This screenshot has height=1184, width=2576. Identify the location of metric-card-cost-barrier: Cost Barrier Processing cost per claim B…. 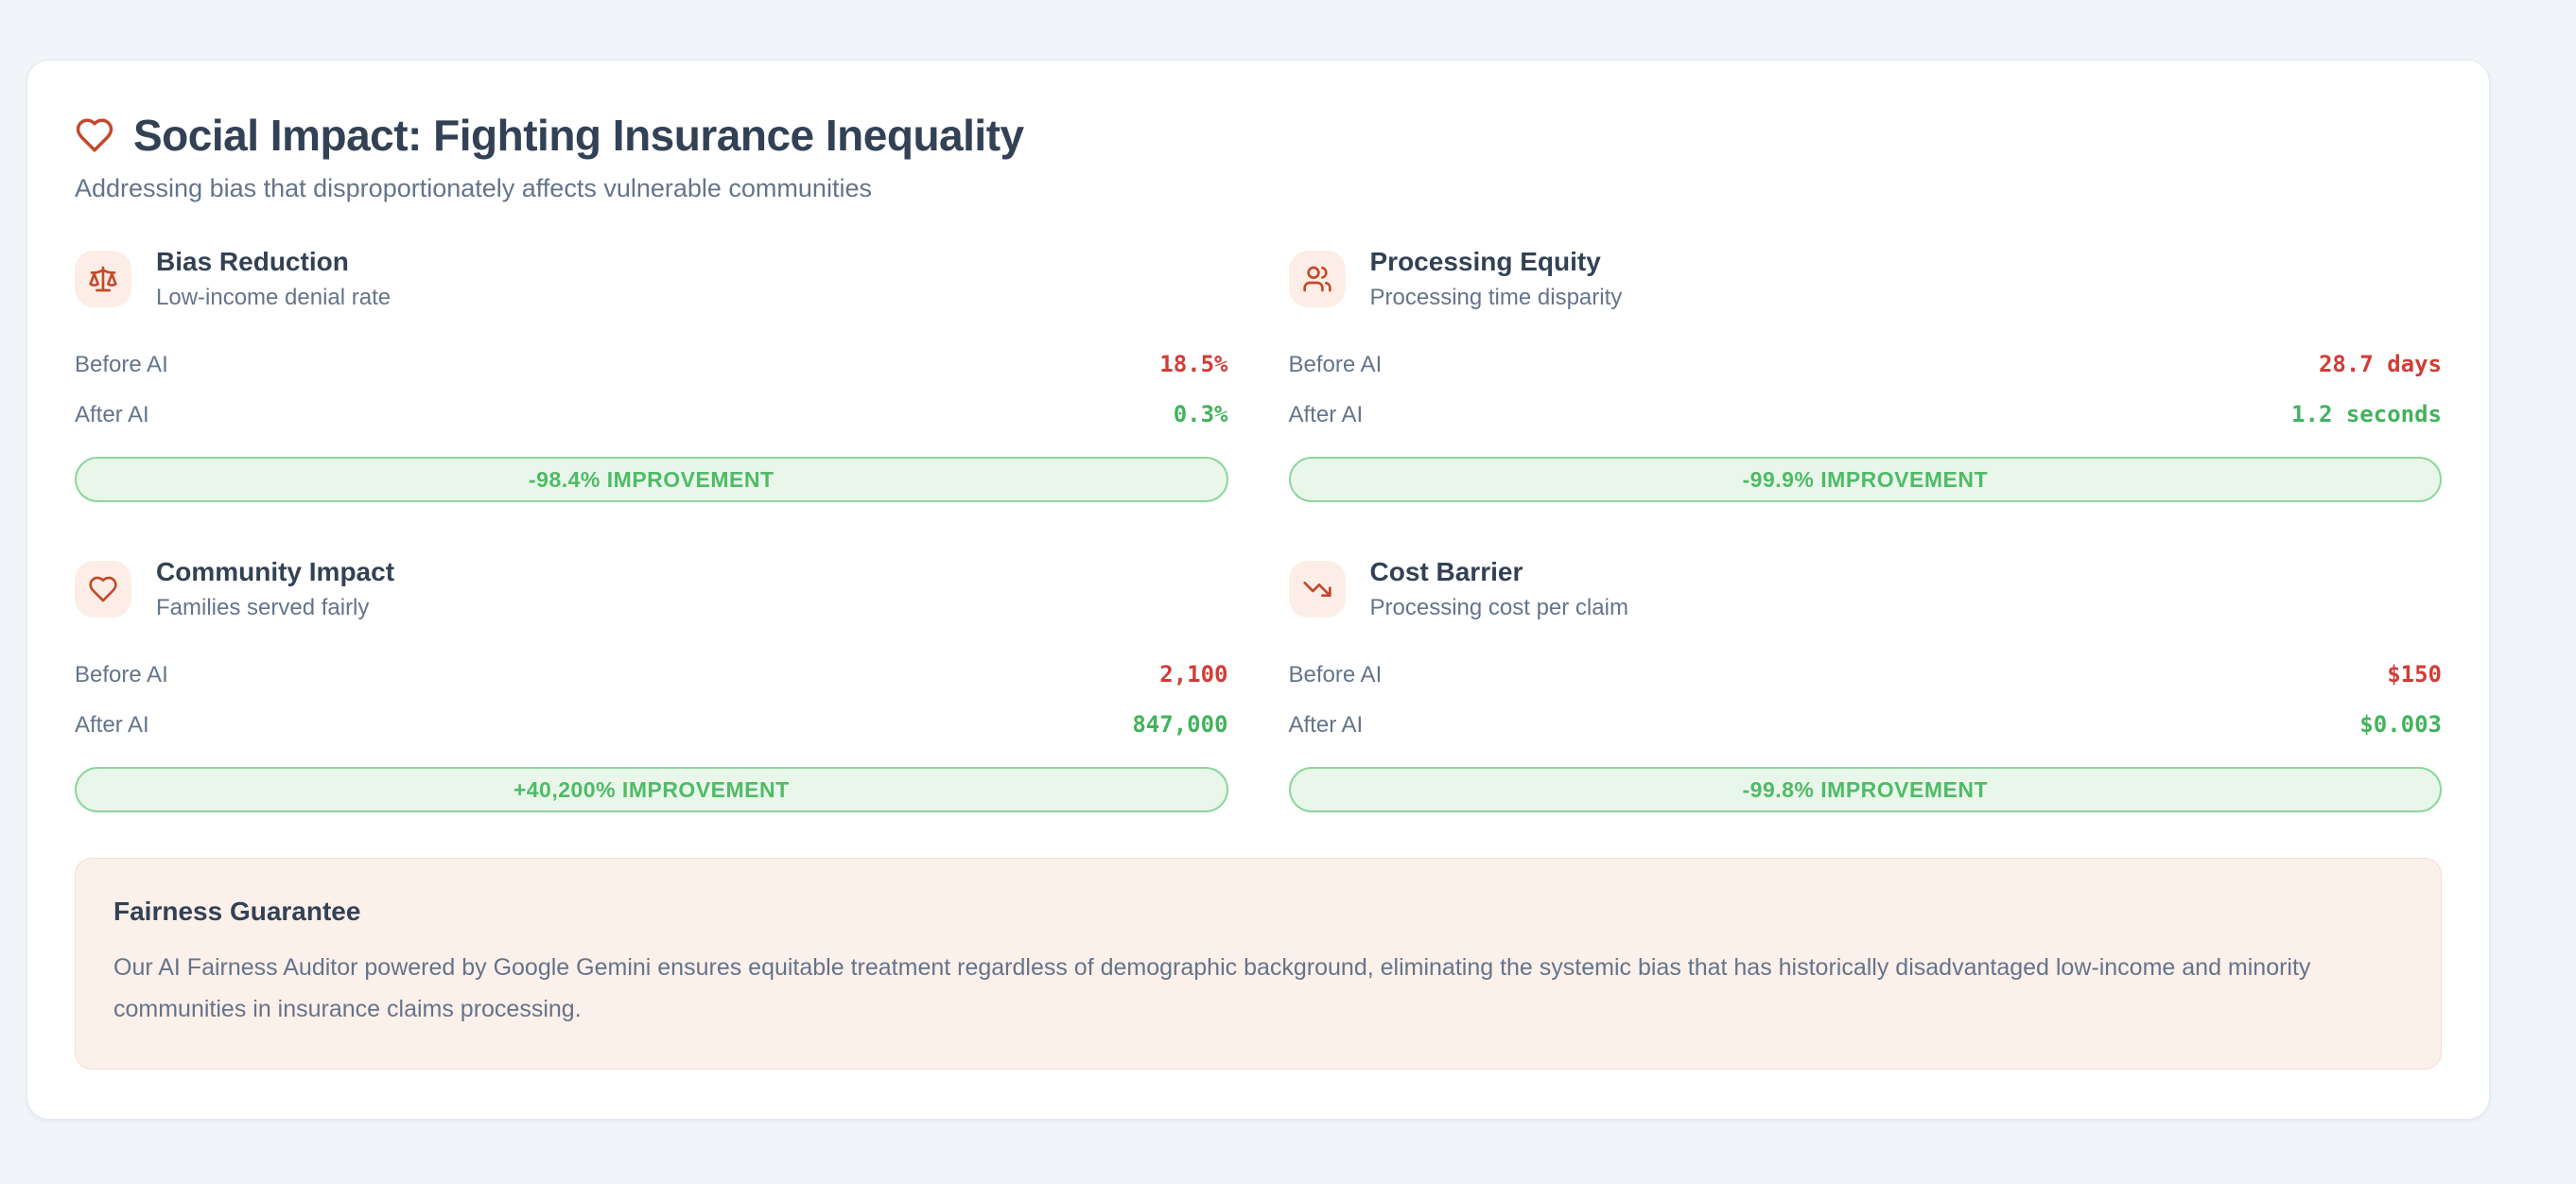
(1865, 684).